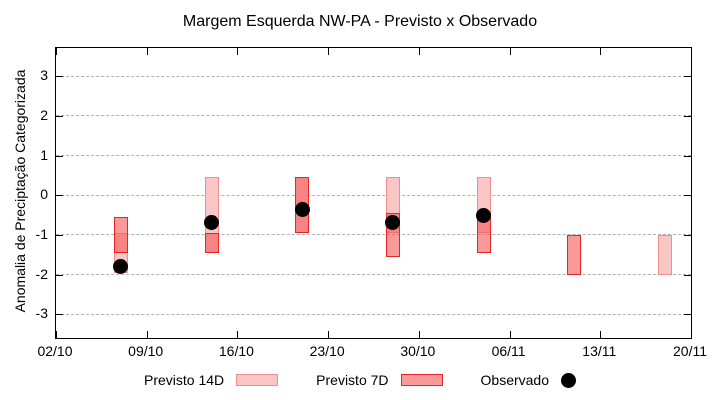 The height and width of the screenshot is (400, 720). I want to click on x-tick-label: 20/11, so click(690, 351).